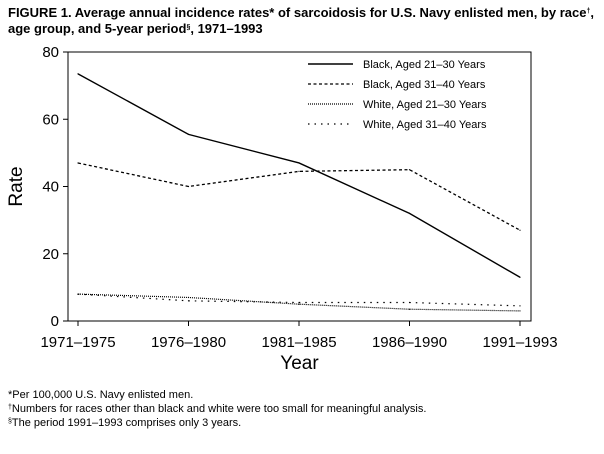 The height and width of the screenshot is (454, 604). Describe the element at coordinates (272, 12) in the screenshot. I see `title-footnote-mark-1: *` at that location.